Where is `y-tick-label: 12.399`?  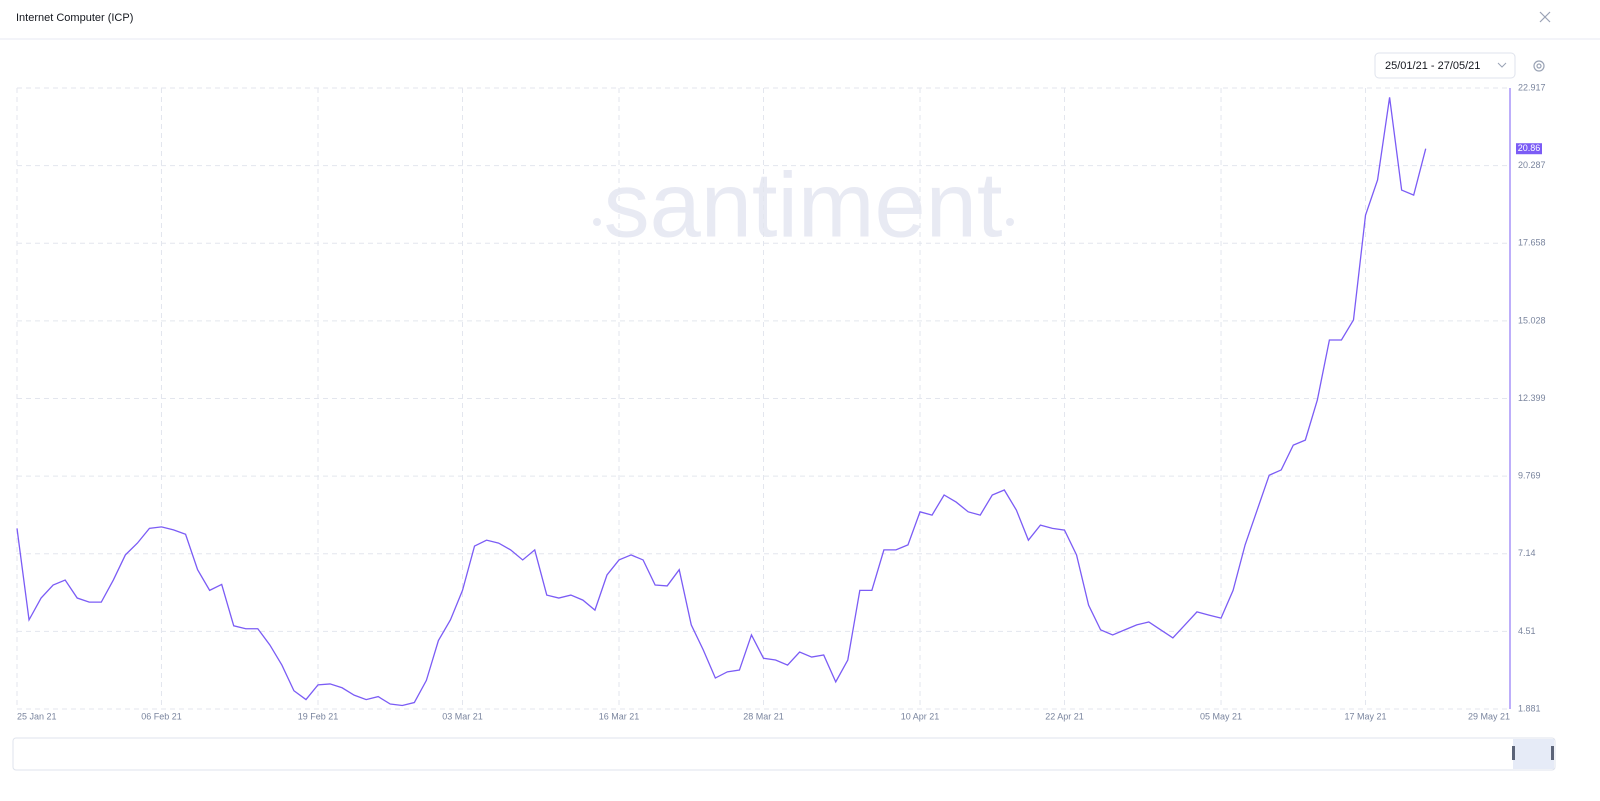
y-tick-label: 12.399 is located at coordinates (1532, 398).